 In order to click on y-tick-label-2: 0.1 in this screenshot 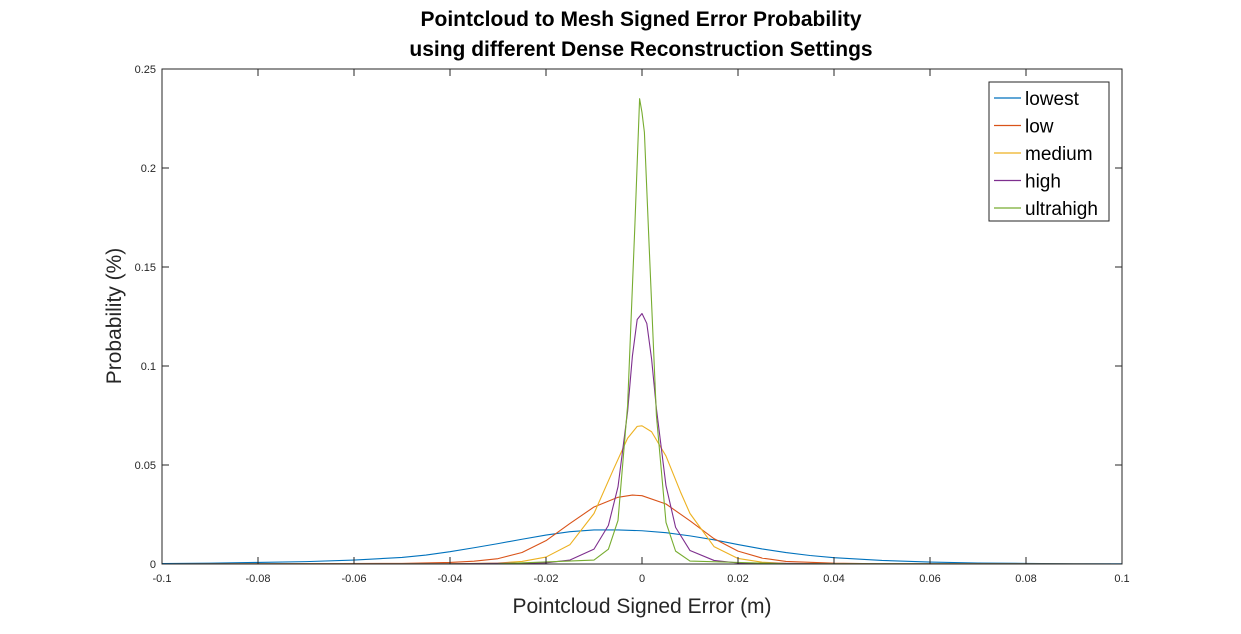, I will do `click(148, 367)`.